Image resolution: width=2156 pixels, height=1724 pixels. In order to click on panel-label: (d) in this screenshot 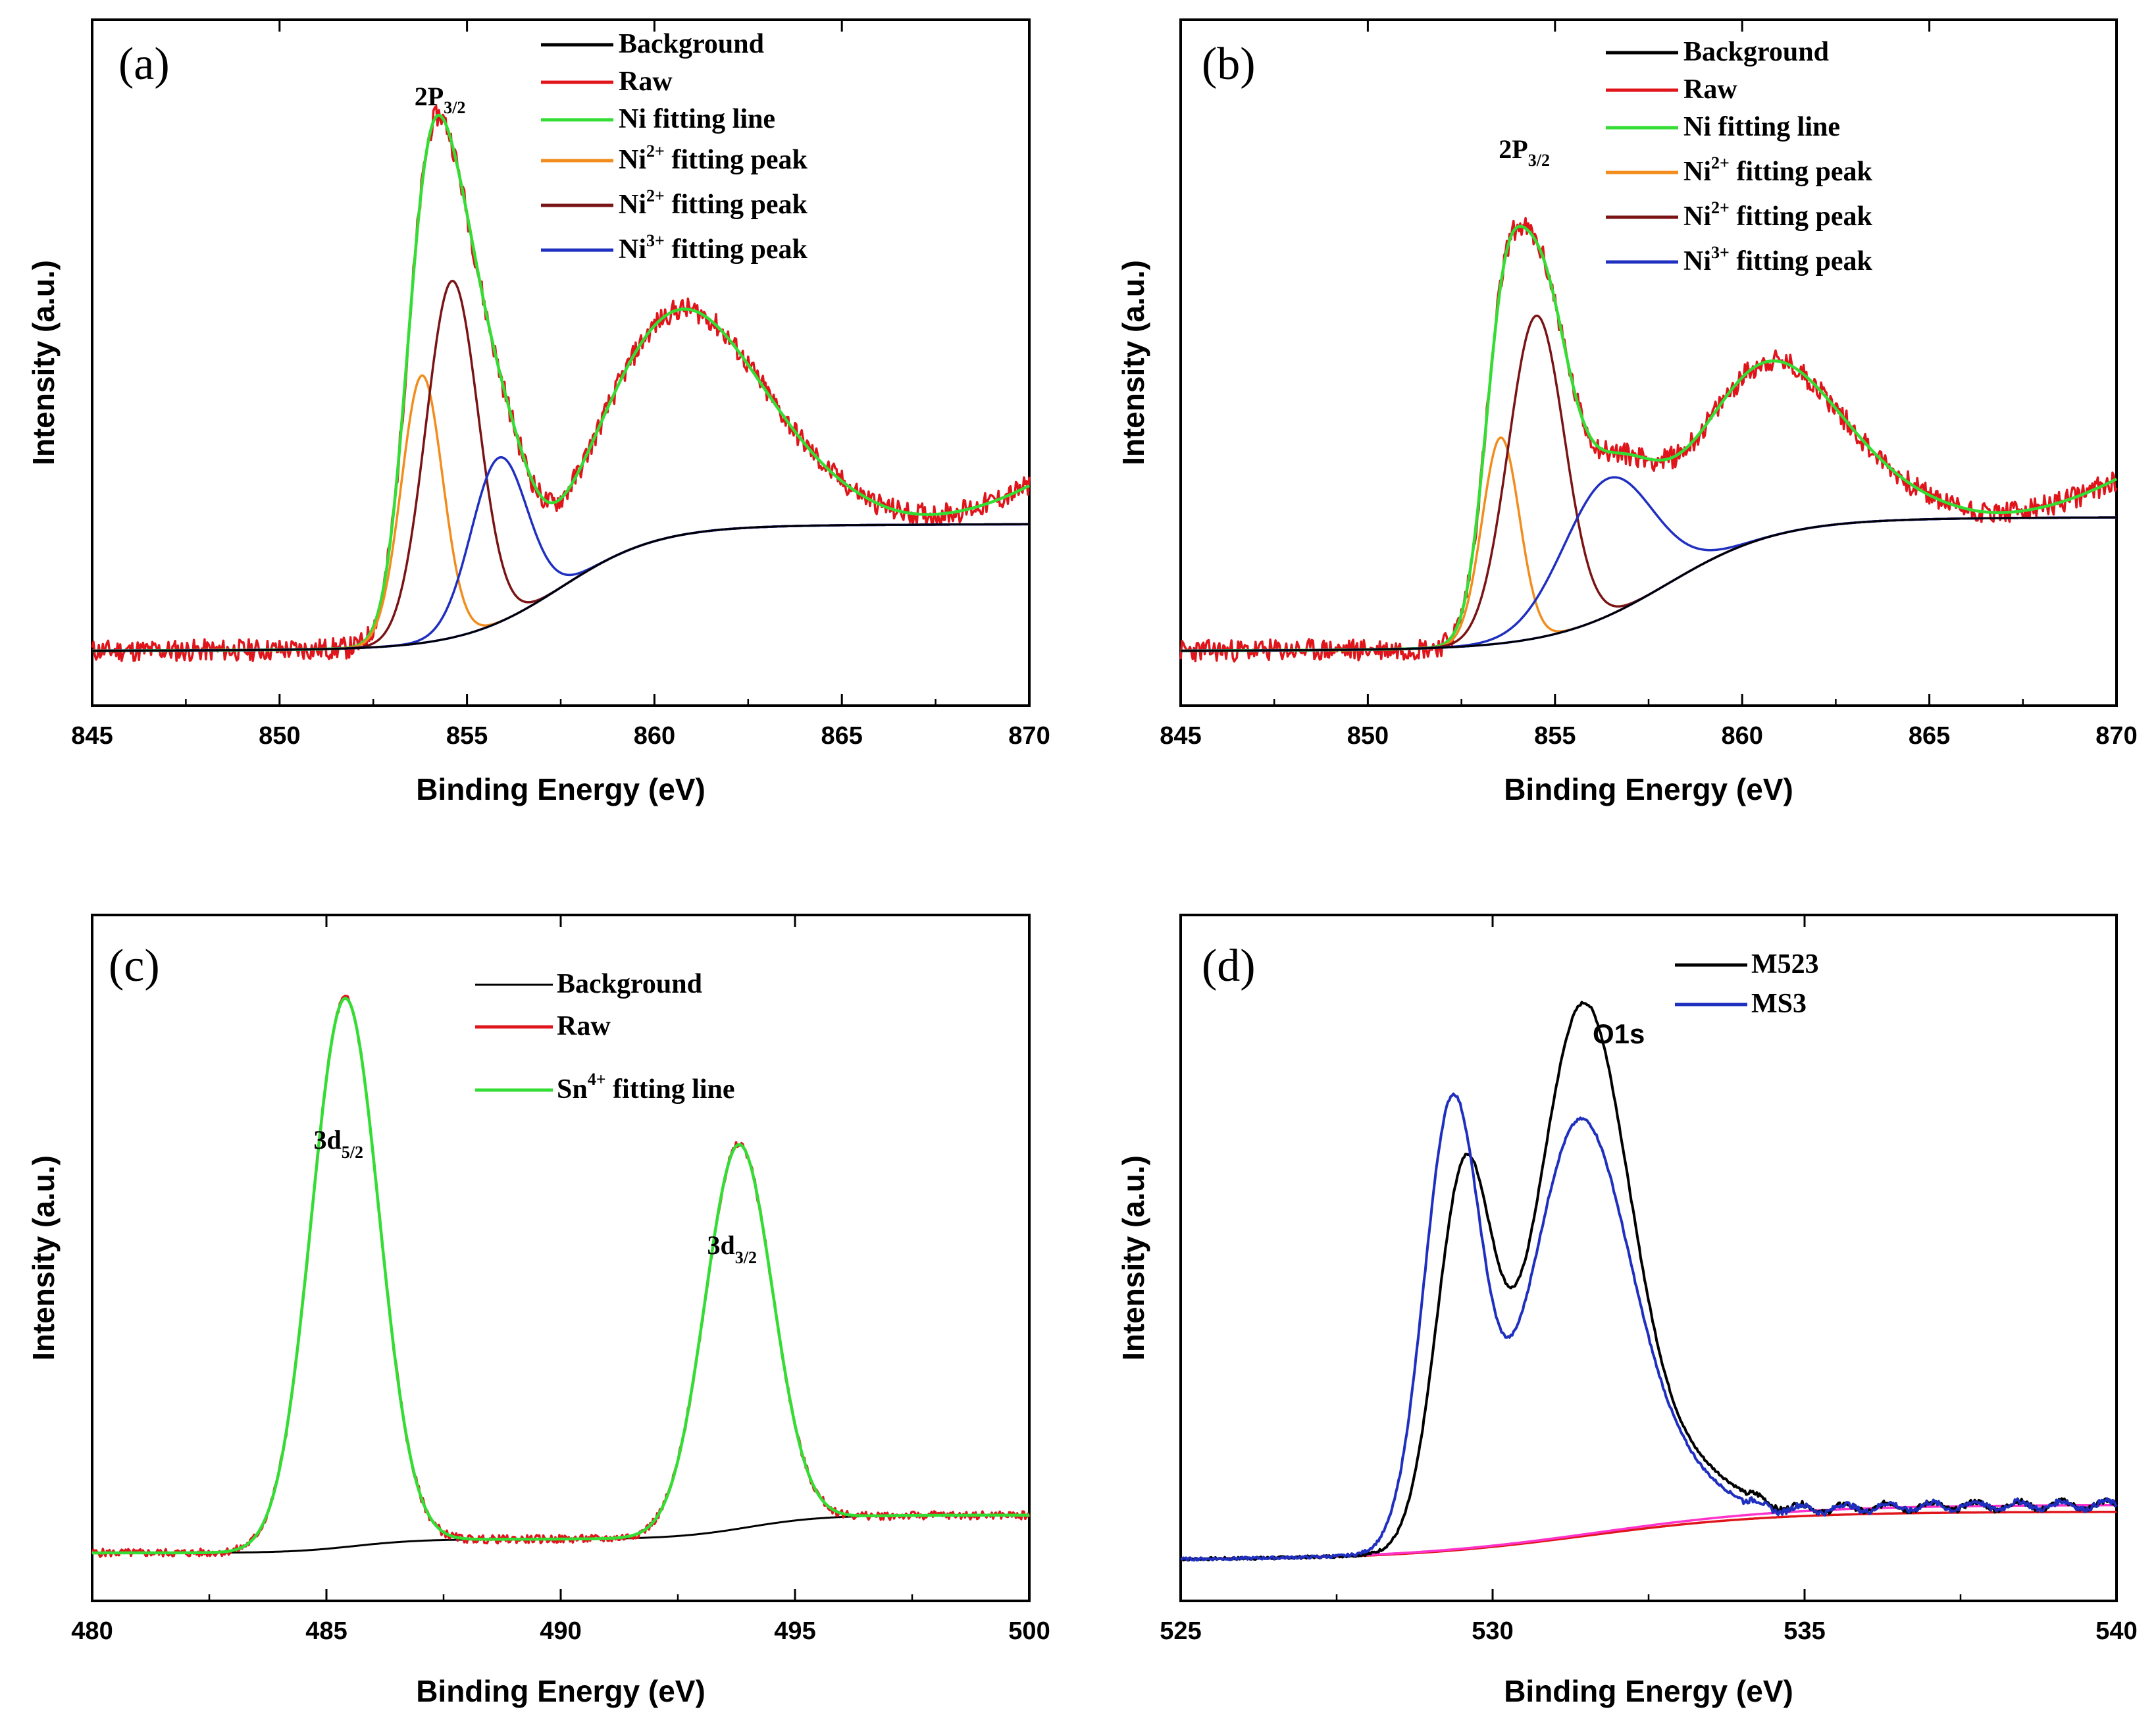, I will do `click(1229, 966)`.